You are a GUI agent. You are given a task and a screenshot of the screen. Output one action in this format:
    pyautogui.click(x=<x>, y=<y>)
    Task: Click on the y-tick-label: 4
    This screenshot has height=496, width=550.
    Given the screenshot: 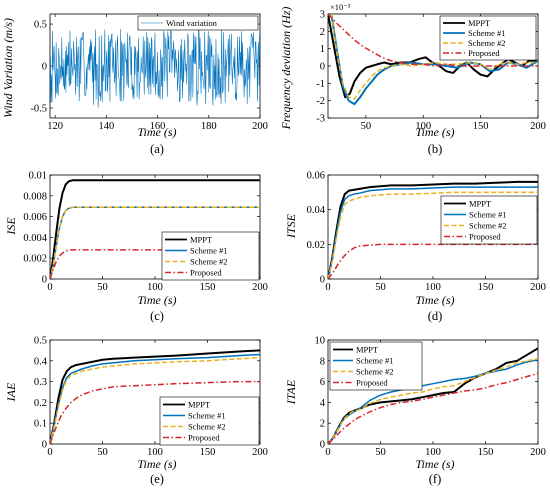 What is the action you would take?
    pyautogui.click(x=323, y=403)
    